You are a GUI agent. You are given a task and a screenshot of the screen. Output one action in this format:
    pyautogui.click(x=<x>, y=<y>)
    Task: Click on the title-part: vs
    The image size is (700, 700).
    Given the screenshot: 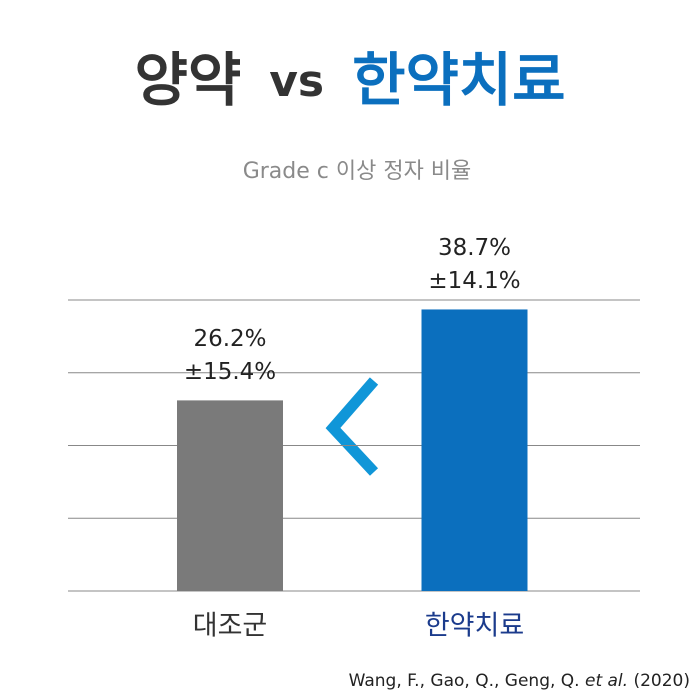 What is the action you would take?
    pyautogui.click(x=296, y=81)
    